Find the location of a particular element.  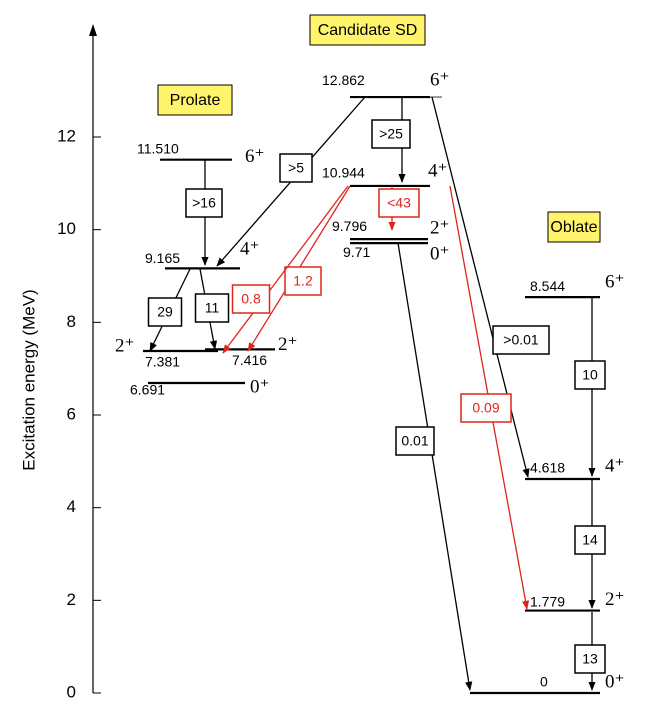

level-energy: 6.691 is located at coordinates (147, 390).